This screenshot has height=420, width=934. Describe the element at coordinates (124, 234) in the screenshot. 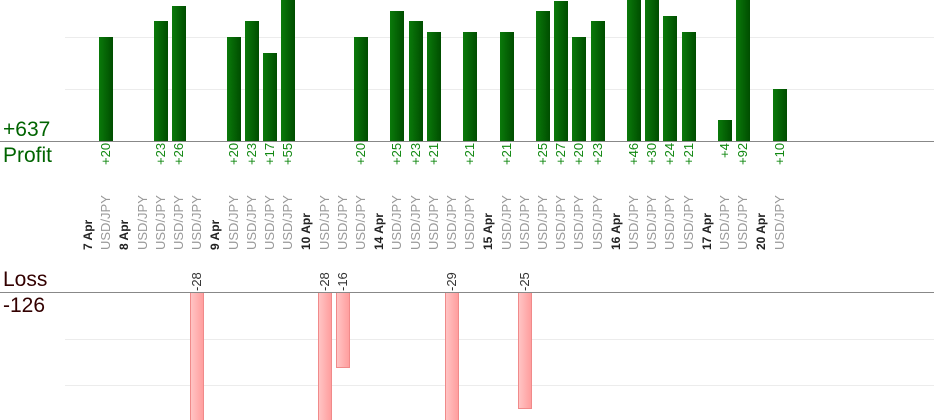

I see `date-label: 8 Apr` at that location.